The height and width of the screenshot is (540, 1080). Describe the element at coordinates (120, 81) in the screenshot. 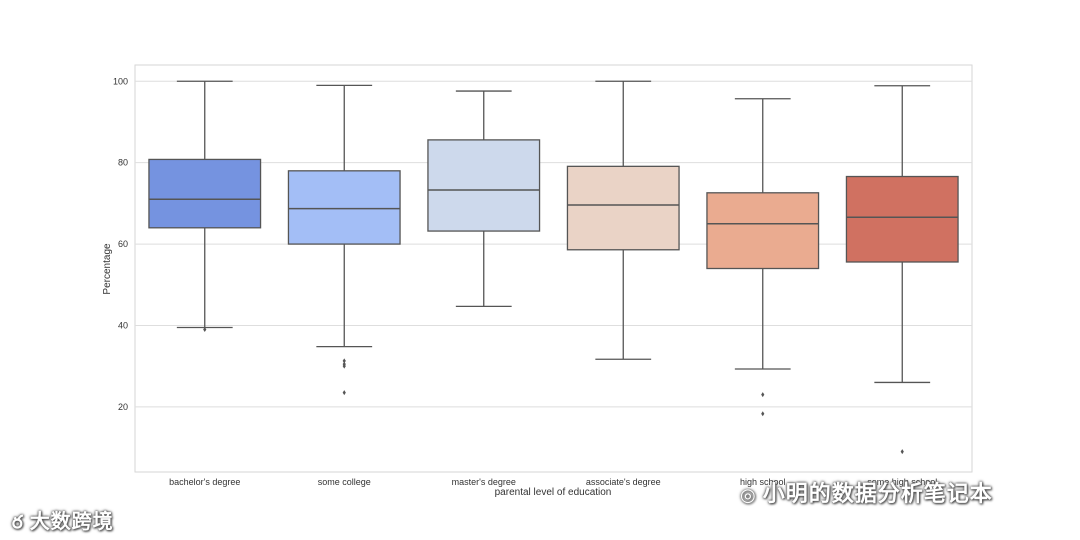

I see `y-tick-label: 100` at that location.